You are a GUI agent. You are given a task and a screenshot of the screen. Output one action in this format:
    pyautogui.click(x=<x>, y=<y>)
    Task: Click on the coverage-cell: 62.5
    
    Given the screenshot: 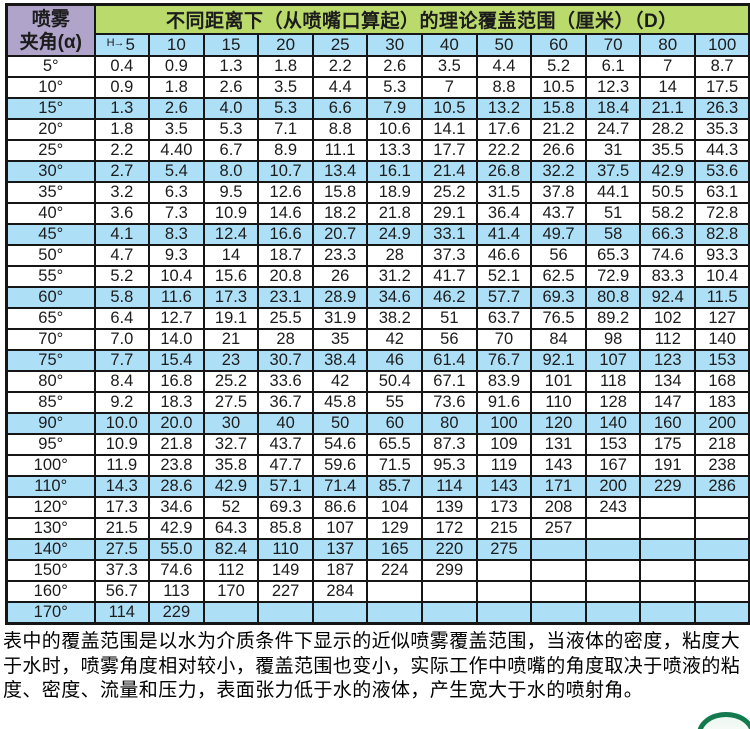 What is the action you would take?
    pyautogui.click(x=558, y=276)
    